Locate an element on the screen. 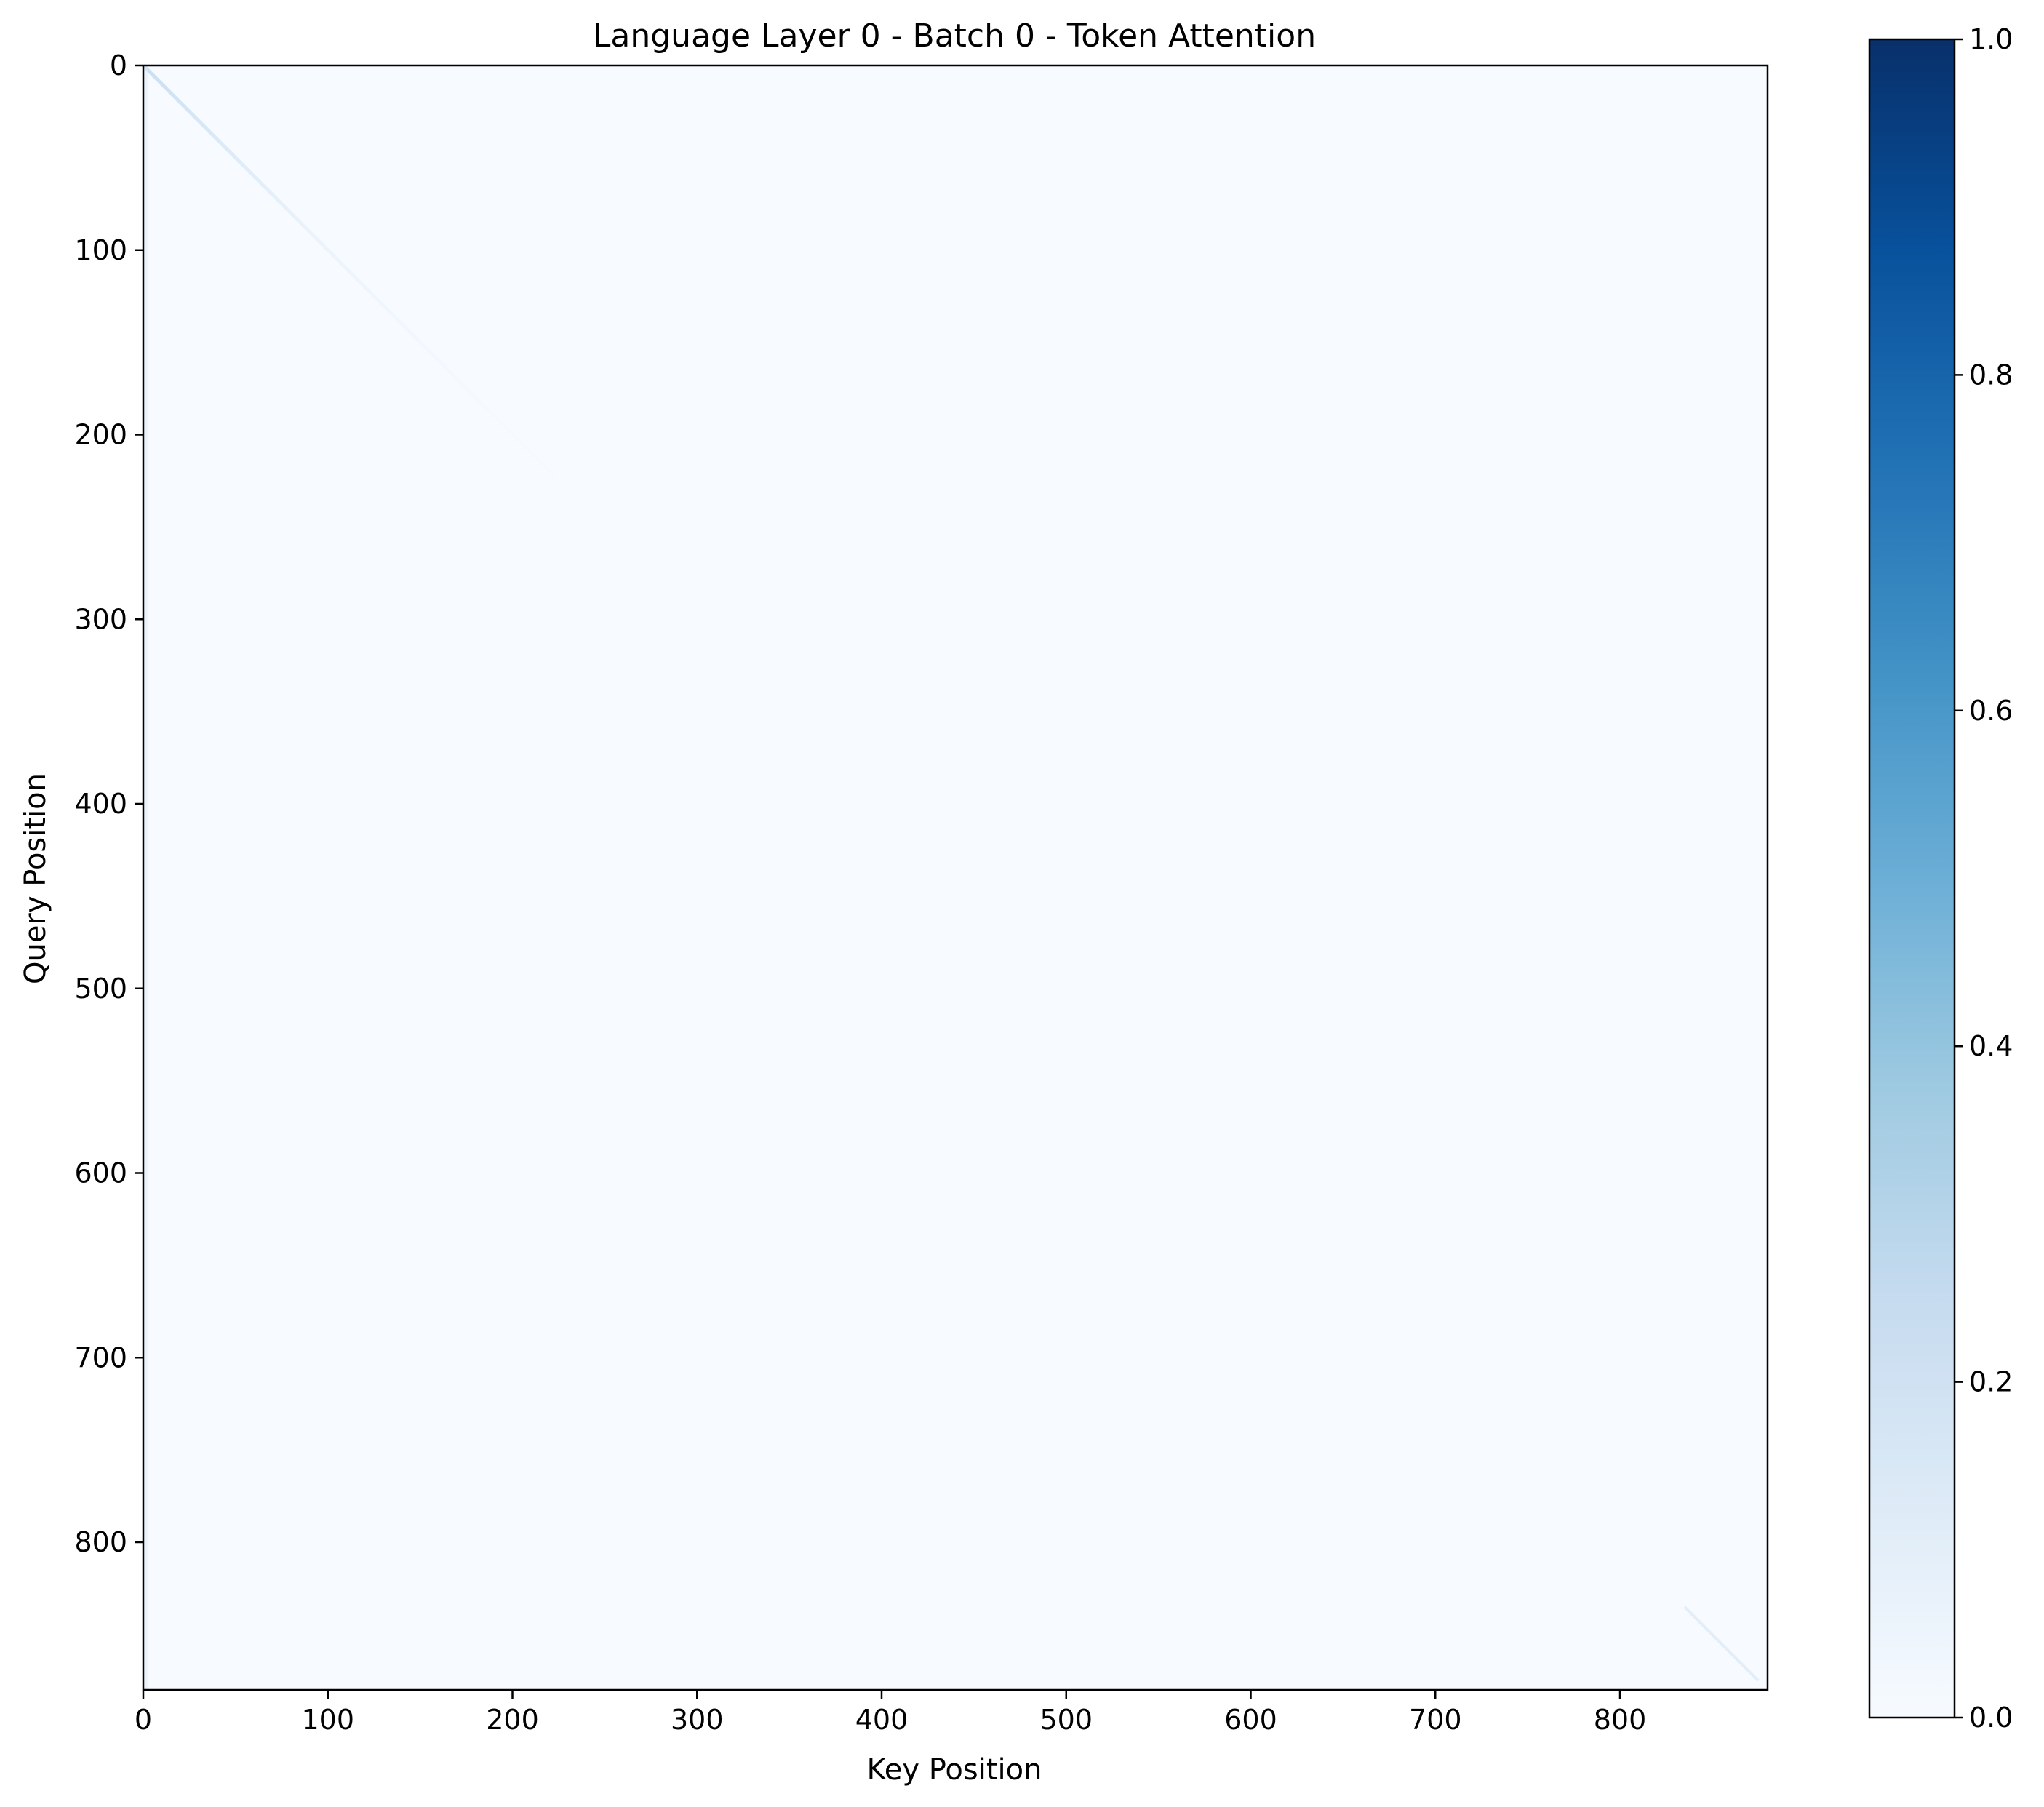 The width and height of the screenshot is (2044, 1807). x-tick-label: 800 is located at coordinates (1620, 1720).